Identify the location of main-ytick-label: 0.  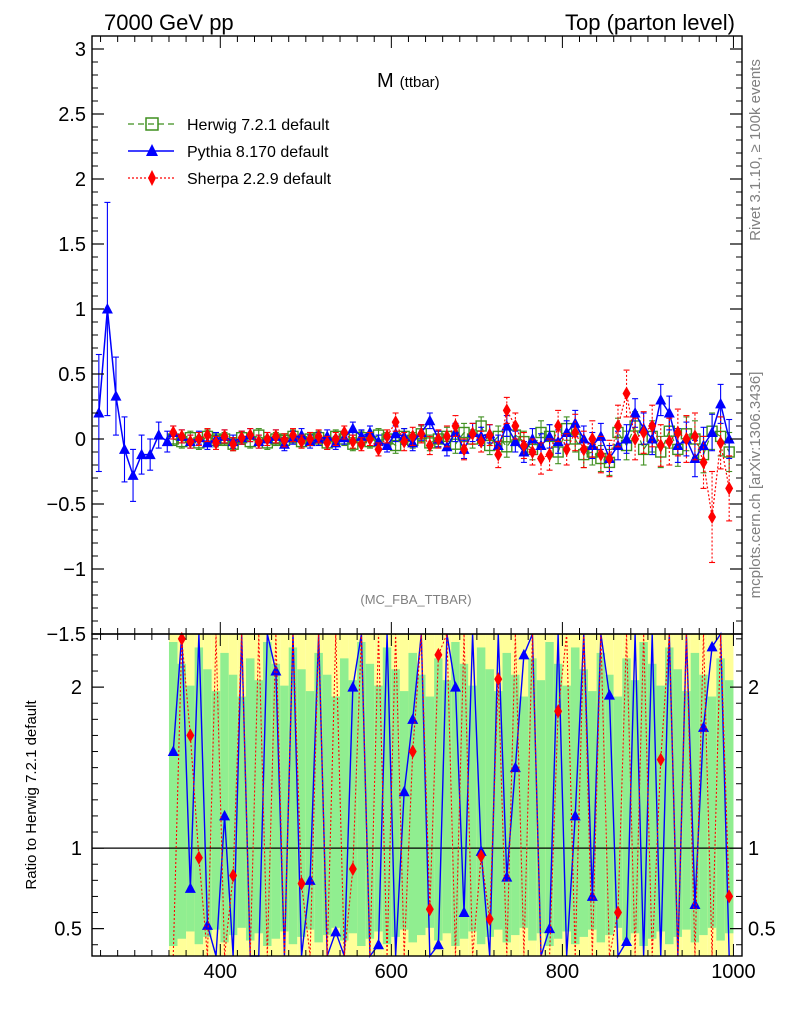
(80, 440).